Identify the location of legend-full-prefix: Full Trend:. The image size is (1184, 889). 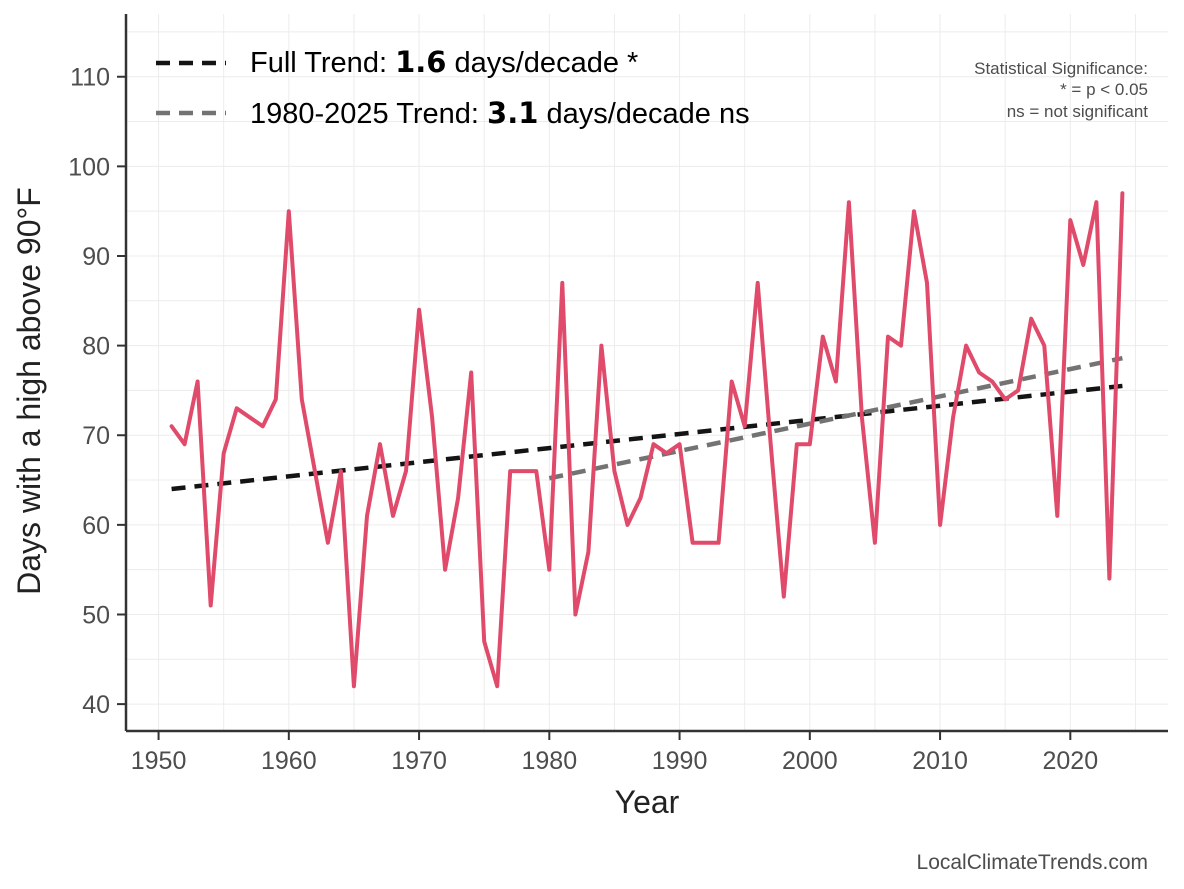
(322, 63).